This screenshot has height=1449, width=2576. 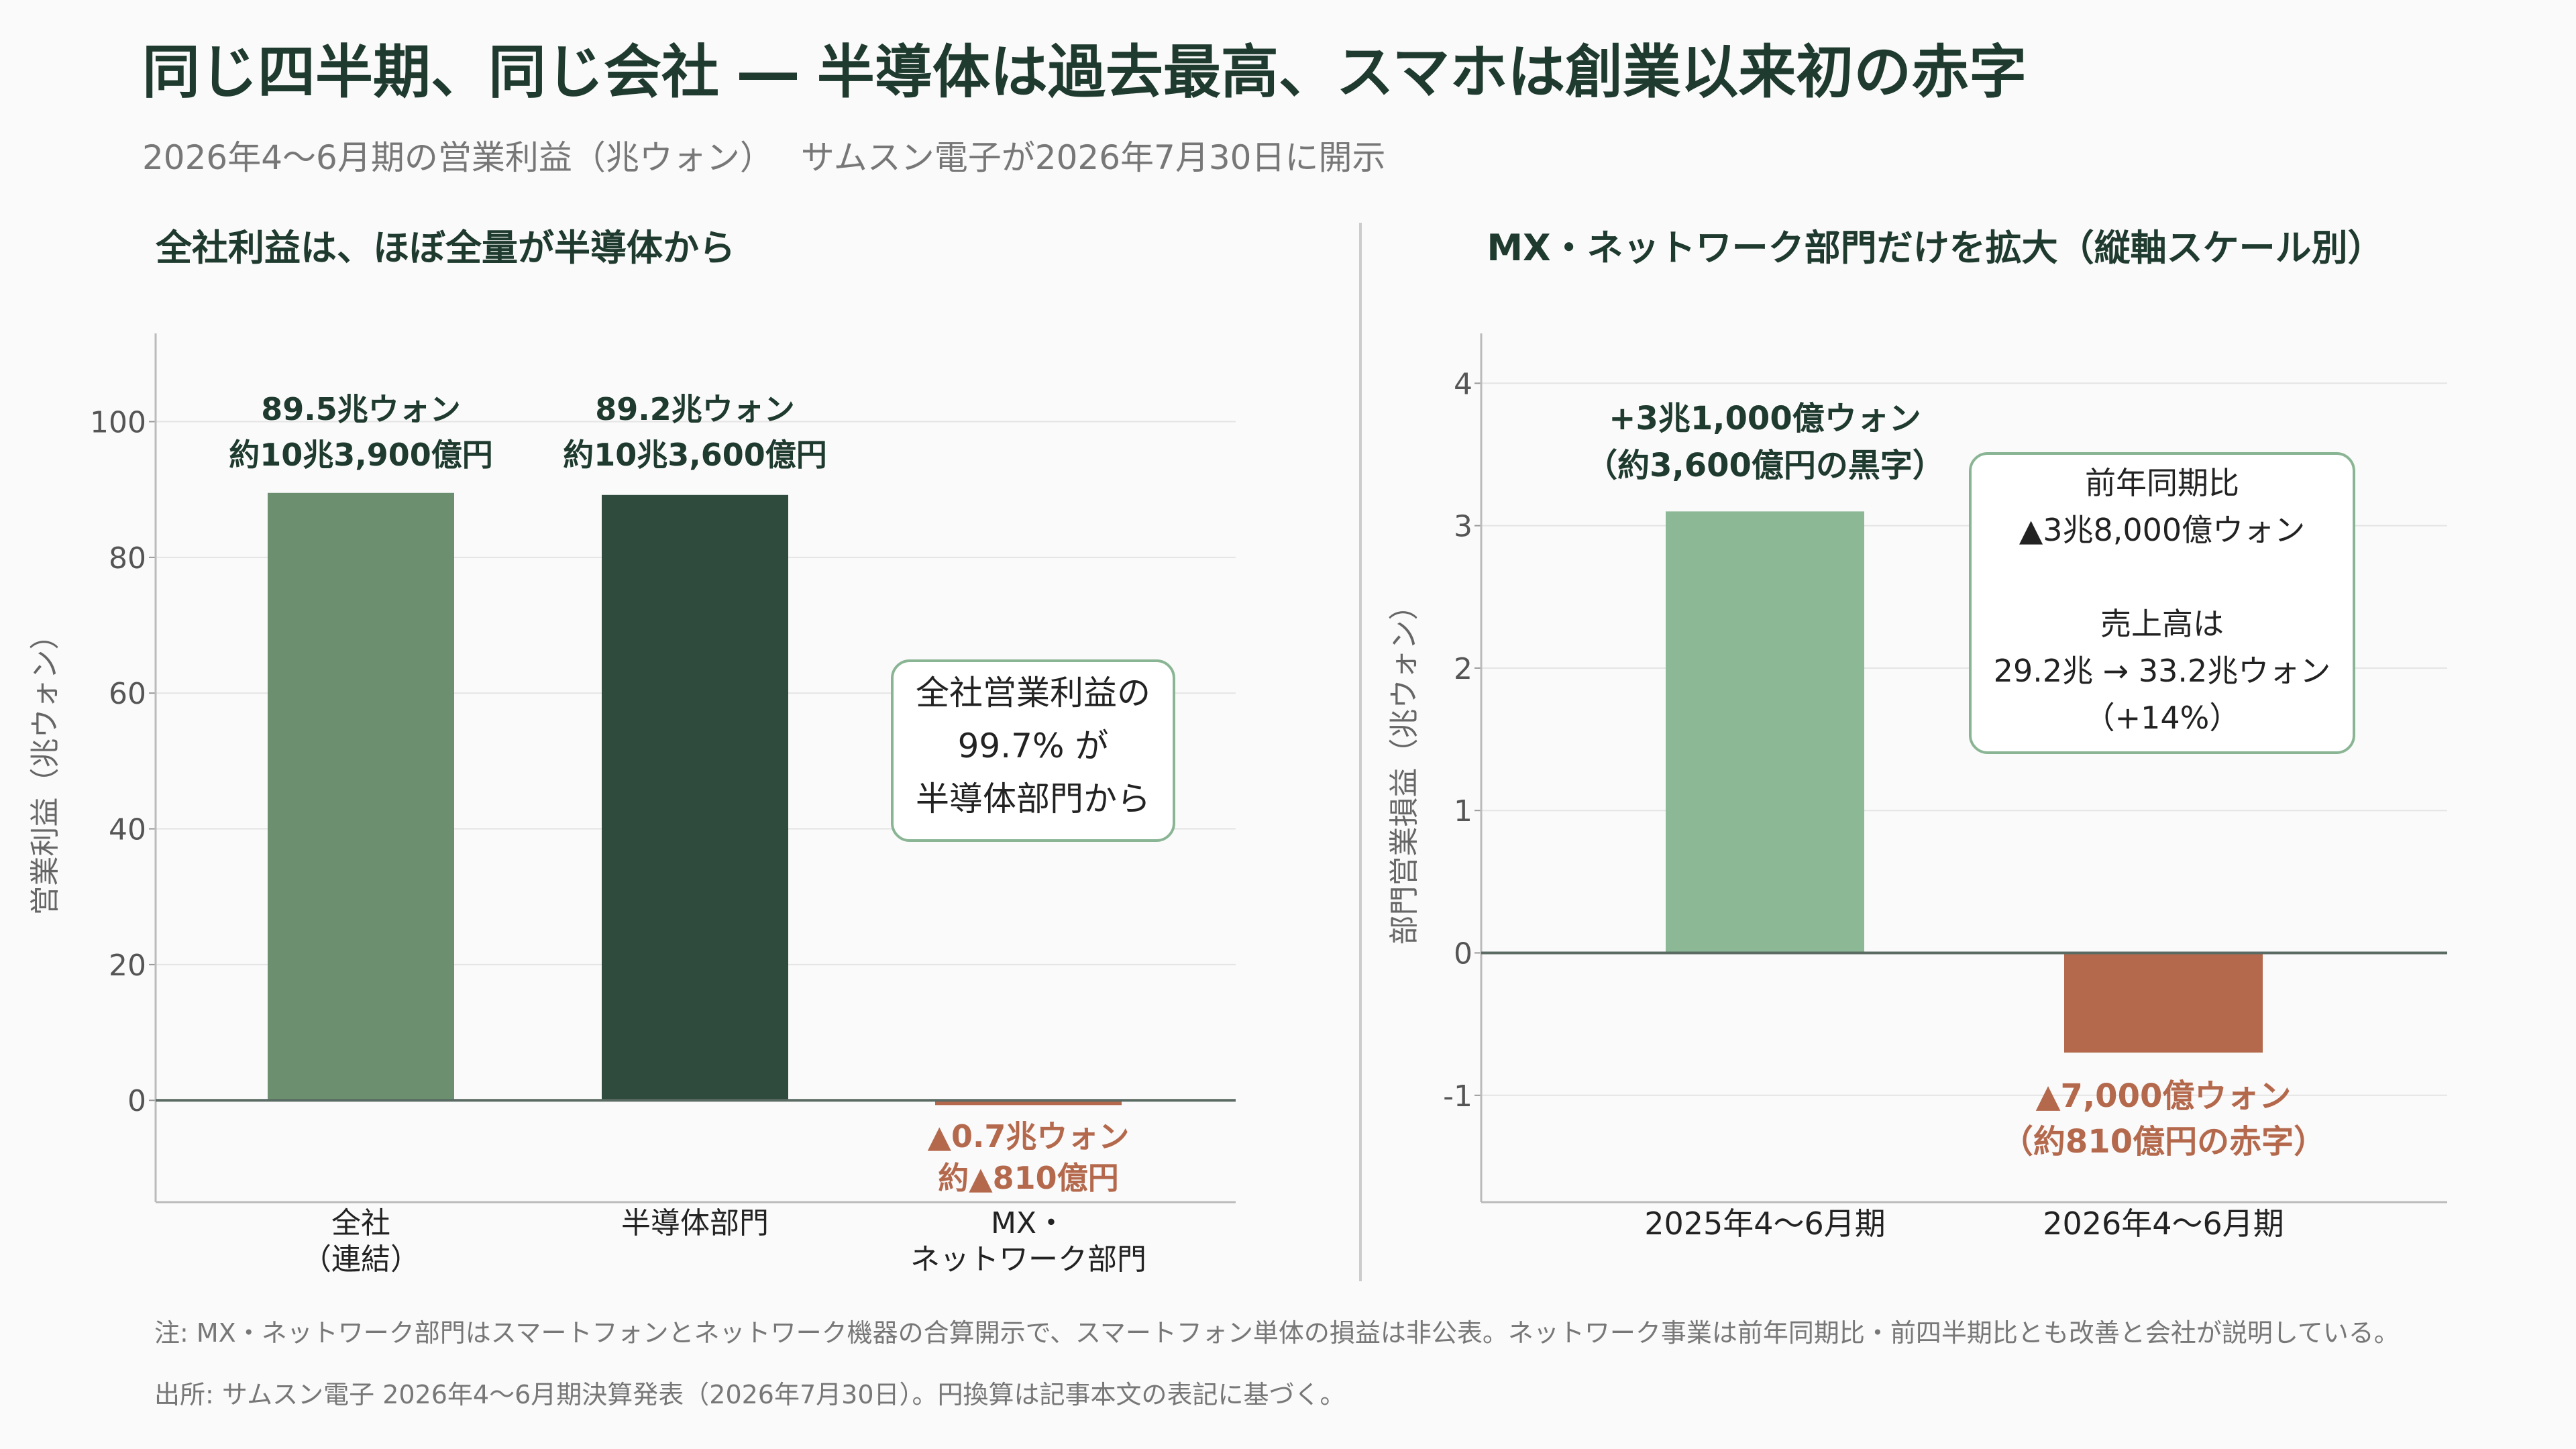 What do you see at coordinates (1029, 1136) in the screenshot?
I see `data-label: ▲0.7兆ウォン` at bounding box center [1029, 1136].